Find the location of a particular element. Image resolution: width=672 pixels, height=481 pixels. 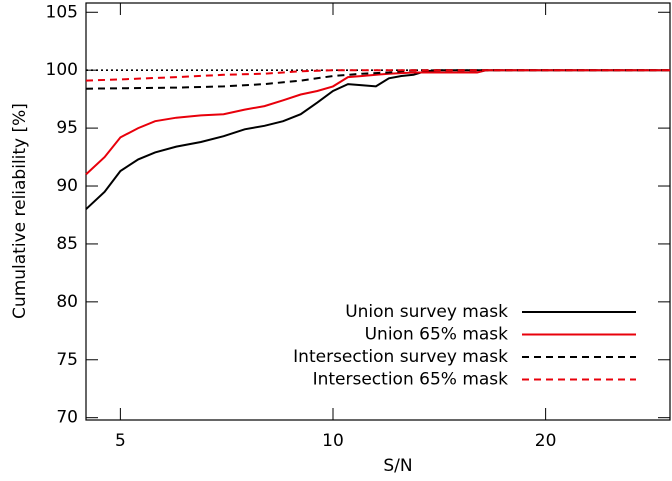

y-tick-label: 95 is located at coordinates (67, 128).